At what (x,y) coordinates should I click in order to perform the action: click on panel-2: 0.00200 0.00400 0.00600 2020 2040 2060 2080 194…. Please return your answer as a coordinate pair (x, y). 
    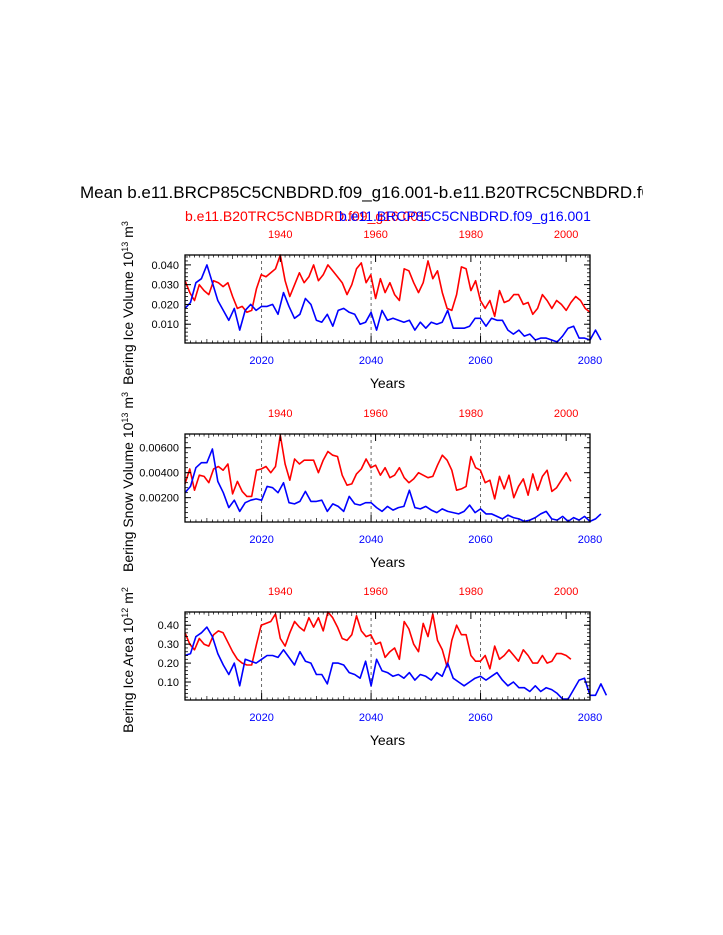
    Looking at the image, I should click on (361, 482).